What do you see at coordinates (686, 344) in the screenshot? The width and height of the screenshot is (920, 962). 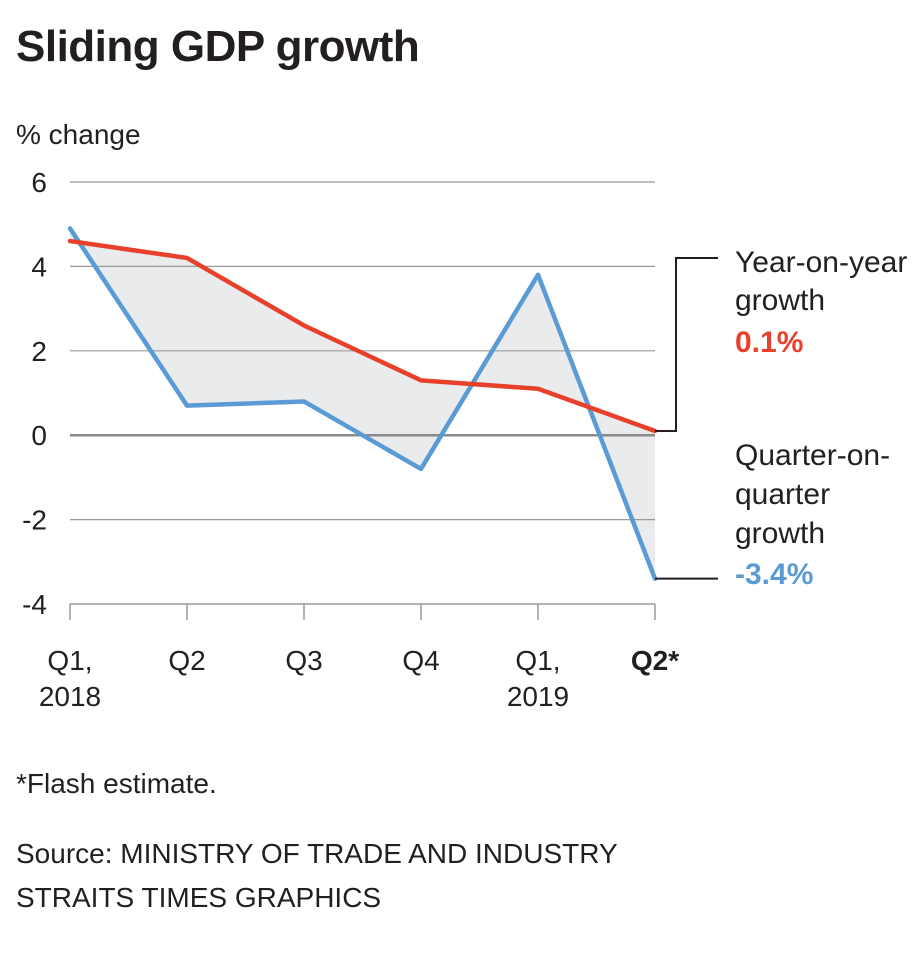 I see `yoy-leader-line` at bounding box center [686, 344].